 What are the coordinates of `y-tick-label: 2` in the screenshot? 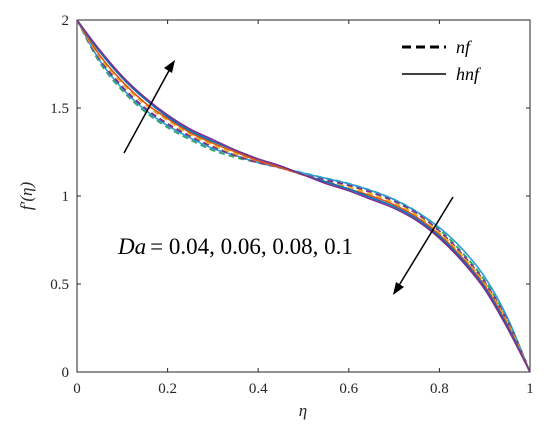 It's located at (66, 21).